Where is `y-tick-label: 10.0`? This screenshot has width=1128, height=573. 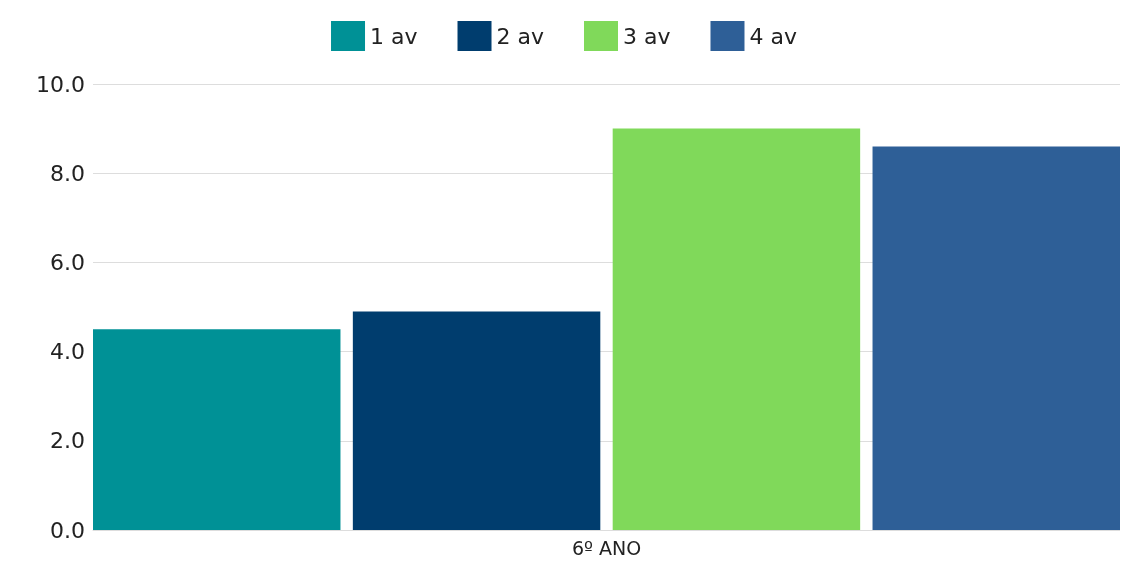
y-tick-label: 10.0 is located at coordinates (60, 84).